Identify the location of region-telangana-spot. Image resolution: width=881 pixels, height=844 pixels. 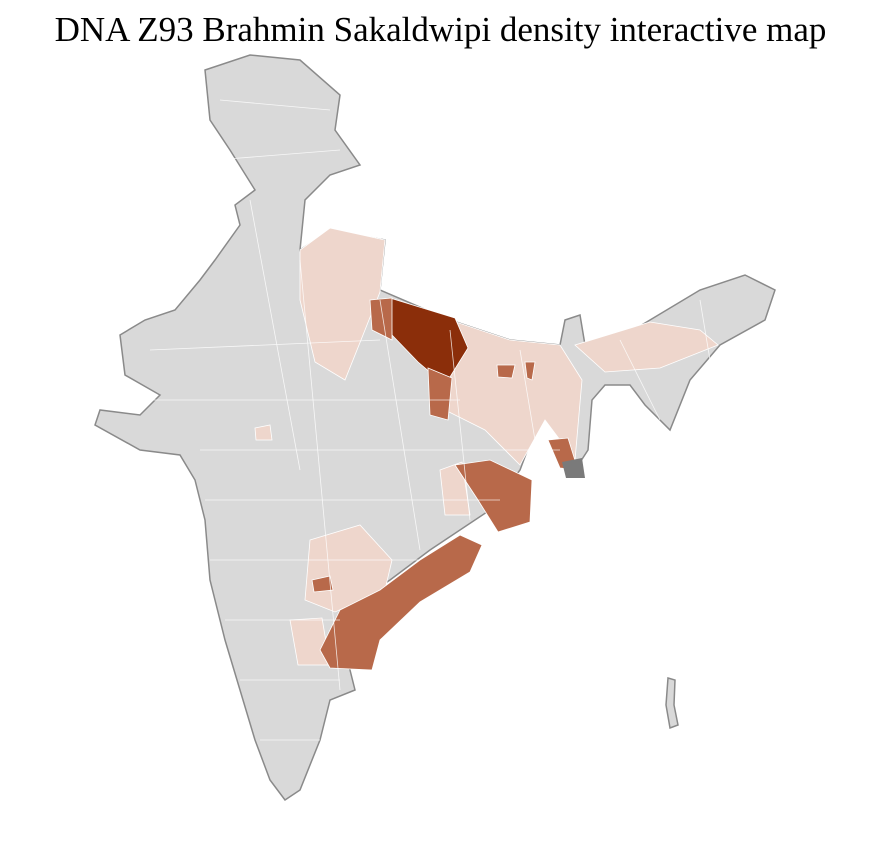
(322, 584).